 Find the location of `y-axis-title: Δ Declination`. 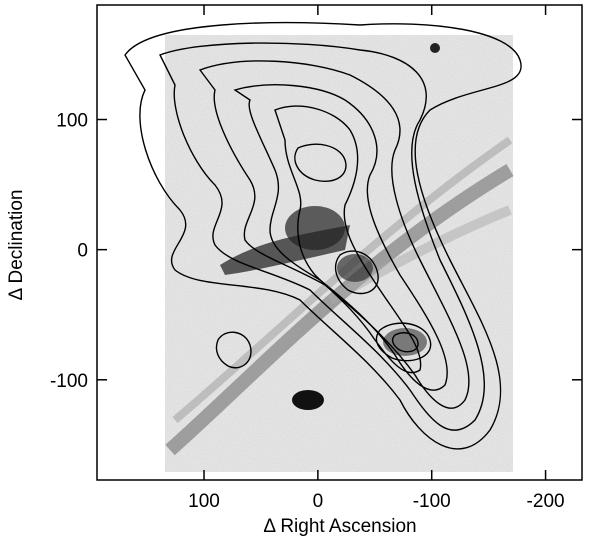

y-axis-title: Δ Declination is located at coordinates (16, 245).